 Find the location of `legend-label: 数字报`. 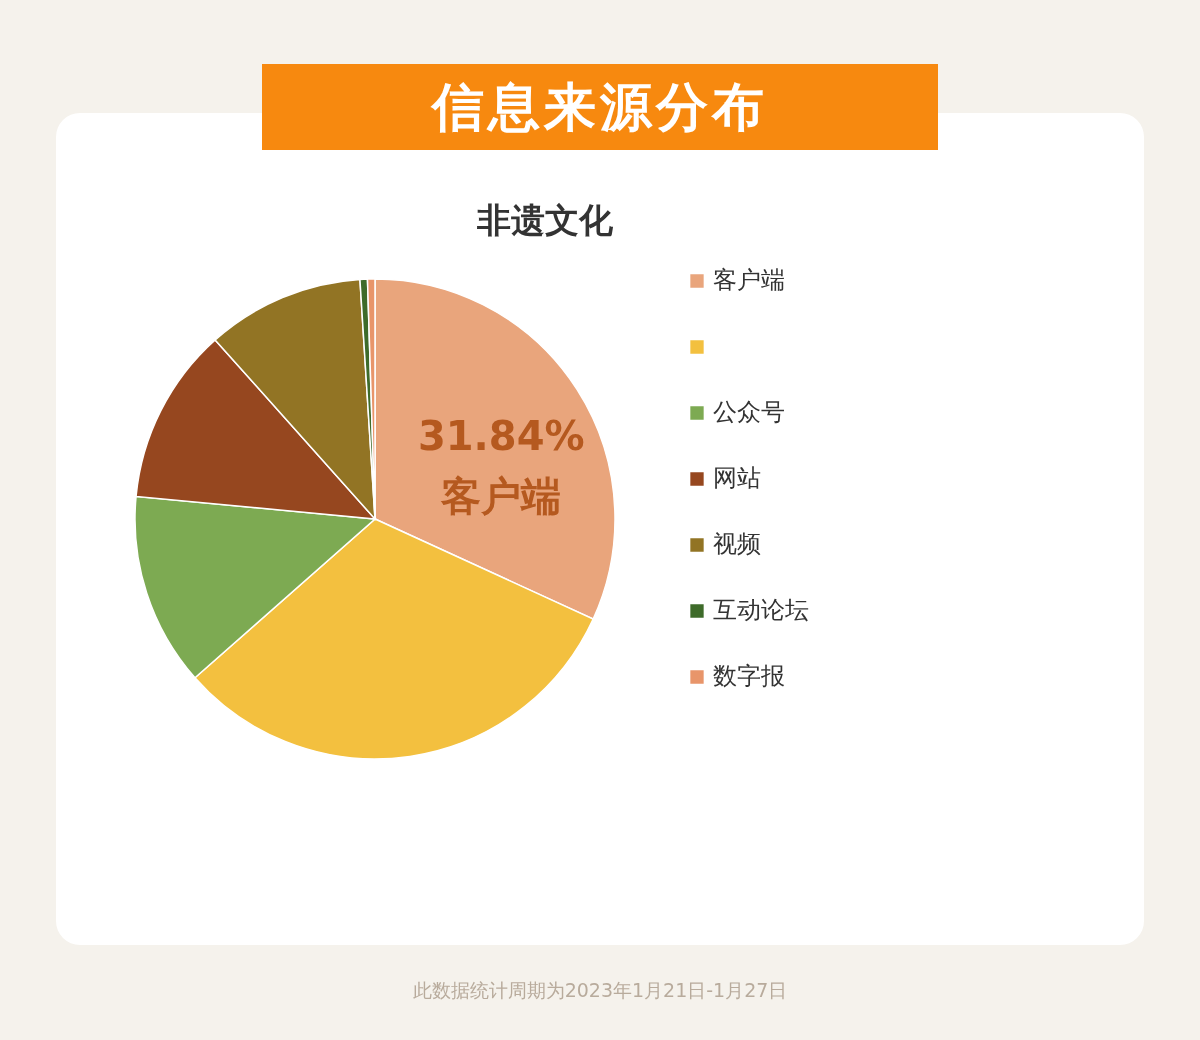

legend-label: 数字报 is located at coordinates (749, 676).